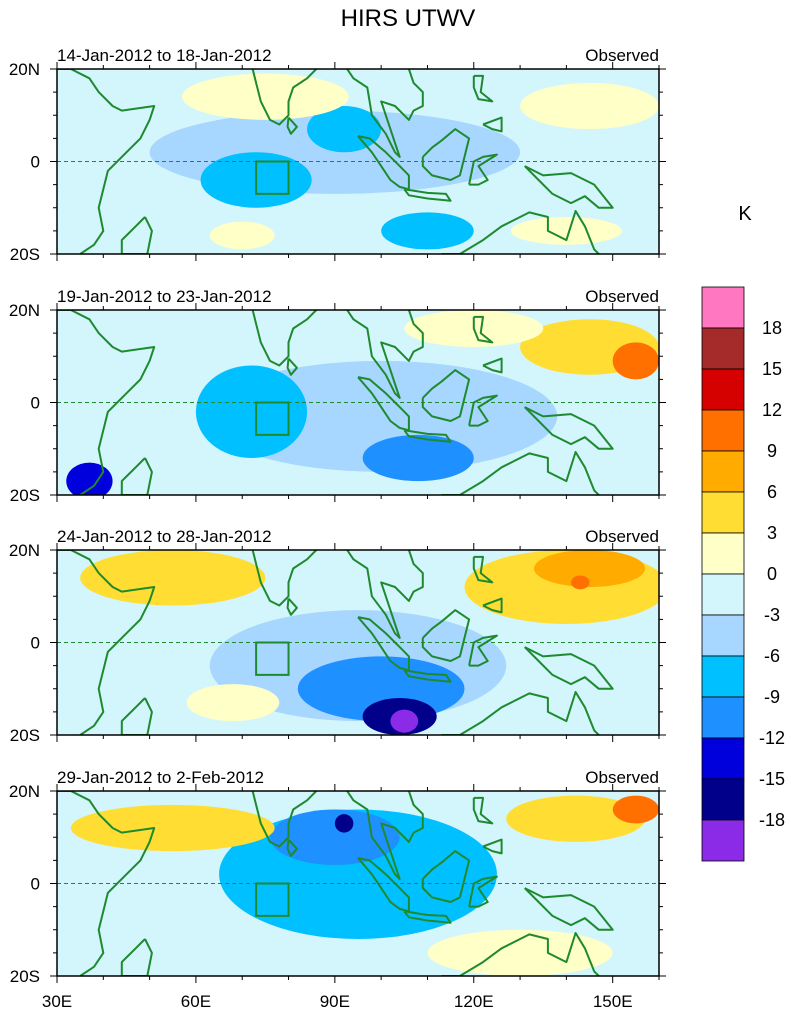 This screenshot has width=791, height=1013. What do you see at coordinates (164, 536) in the screenshot?
I see `panel-period-label: 24-Jan-2012 to 28-Jan-2012` at bounding box center [164, 536].